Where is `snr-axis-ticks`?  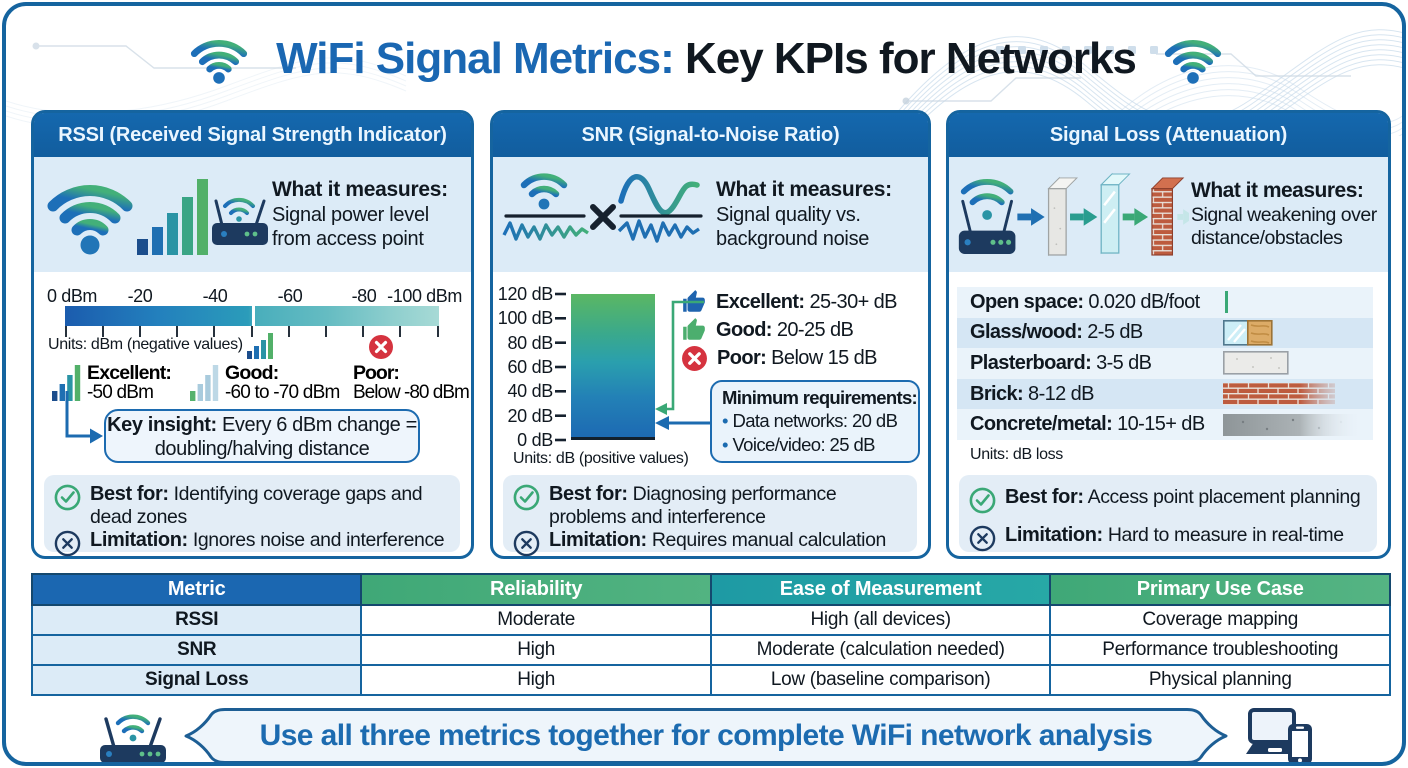 snr-axis-ticks is located at coordinates (560, 367).